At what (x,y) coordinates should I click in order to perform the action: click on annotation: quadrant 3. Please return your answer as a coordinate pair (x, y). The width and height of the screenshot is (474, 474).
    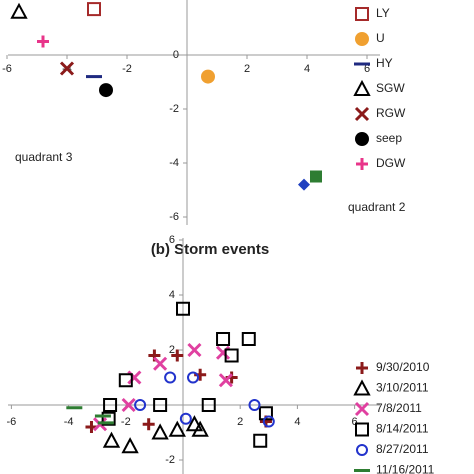
    Looking at the image, I should click on (44, 157).